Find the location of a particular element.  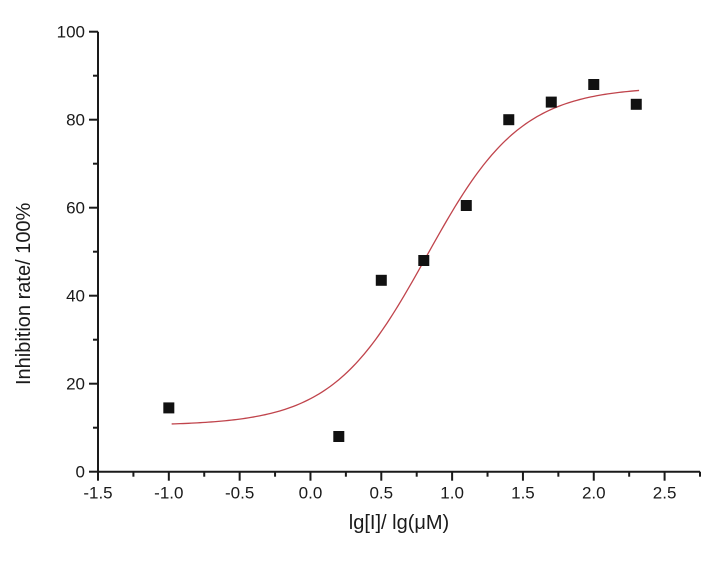

y-tick-label: 60 is located at coordinates (75, 208).